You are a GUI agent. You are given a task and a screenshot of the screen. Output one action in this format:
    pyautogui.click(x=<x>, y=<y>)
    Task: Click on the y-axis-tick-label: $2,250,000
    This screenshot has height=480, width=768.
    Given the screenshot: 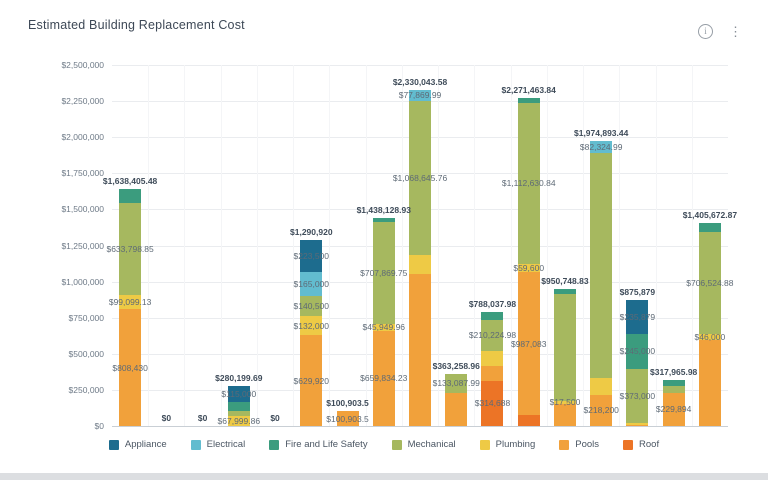 What is the action you would take?
    pyautogui.click(x=82, y=101)
    